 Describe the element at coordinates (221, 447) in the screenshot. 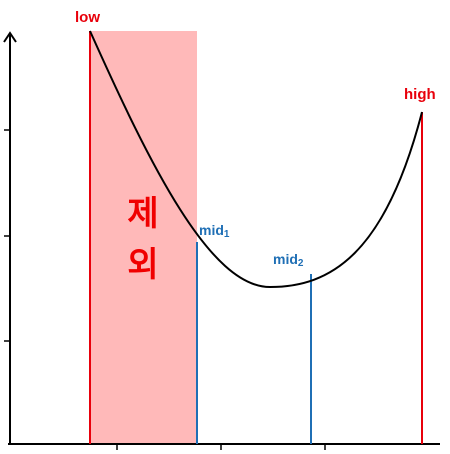

I see `x-axis-ticks` at that location.